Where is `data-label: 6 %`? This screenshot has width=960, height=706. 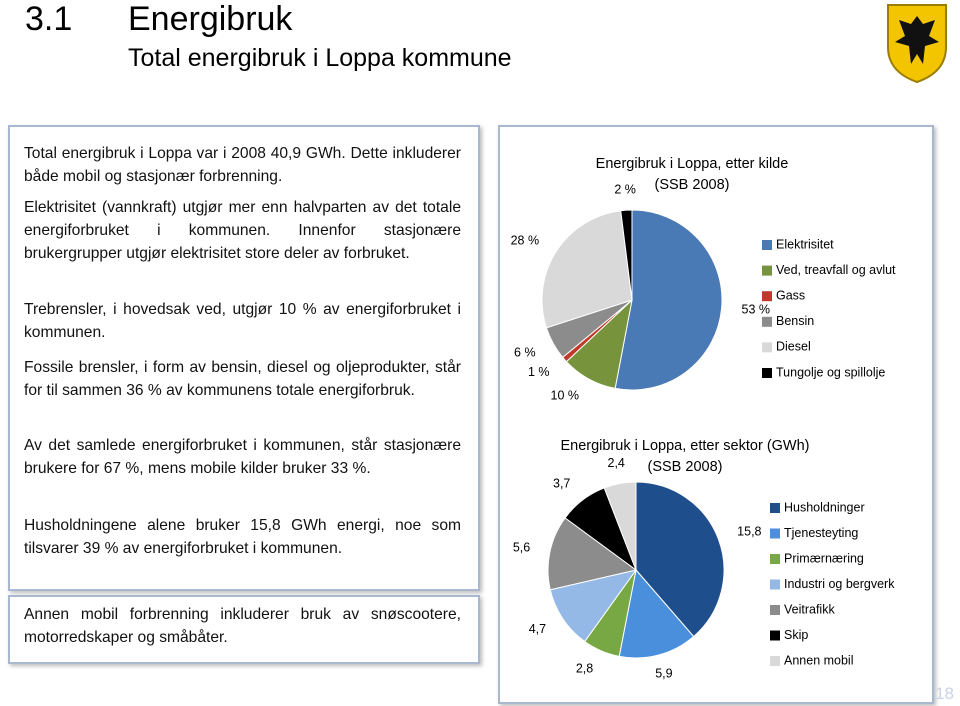 data-label: 6 % is located at coordinates (525, 352).